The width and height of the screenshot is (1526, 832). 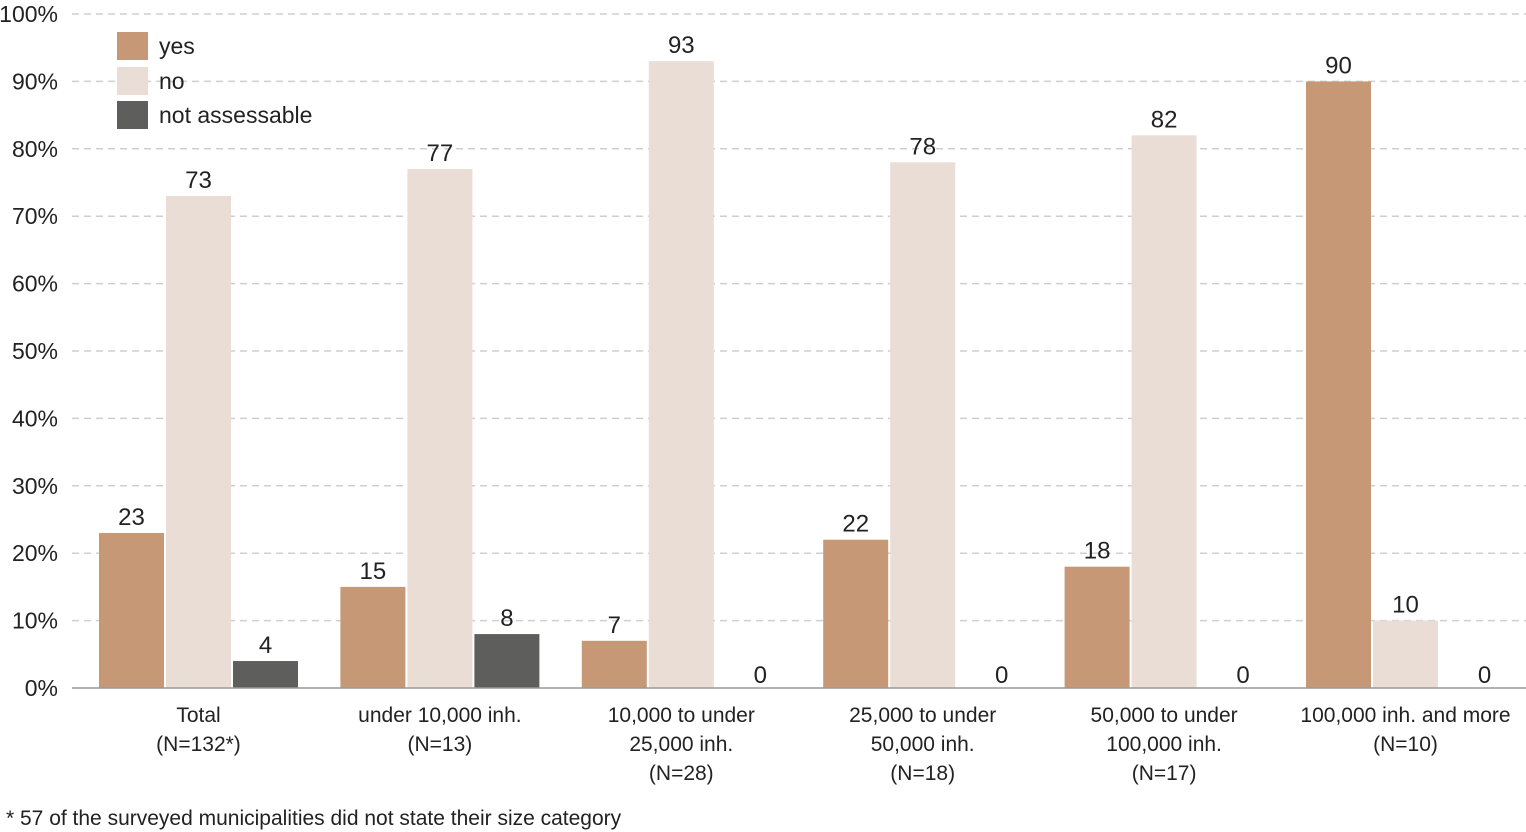 What do you see at coordinates (681, 45) in the screenshot?
I see `bar-value-label: 93` at bounding box center [681, 45].